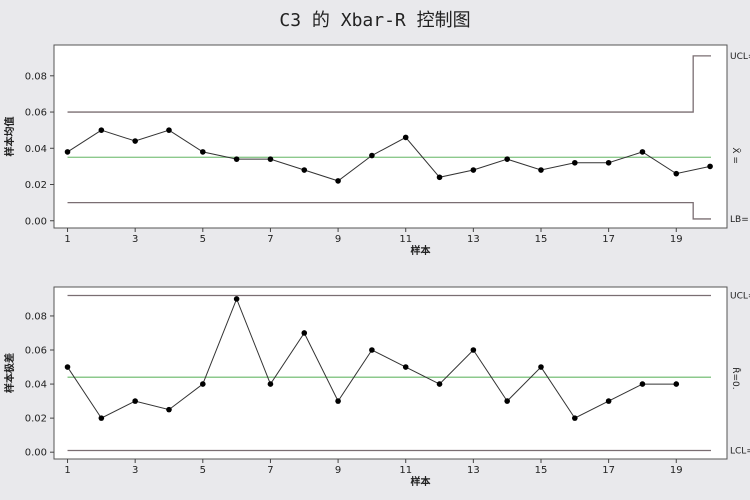  Describe the element at coordinates (338, 239) in the screenshot. I see `xbar-xtick-label: 9` at that location.